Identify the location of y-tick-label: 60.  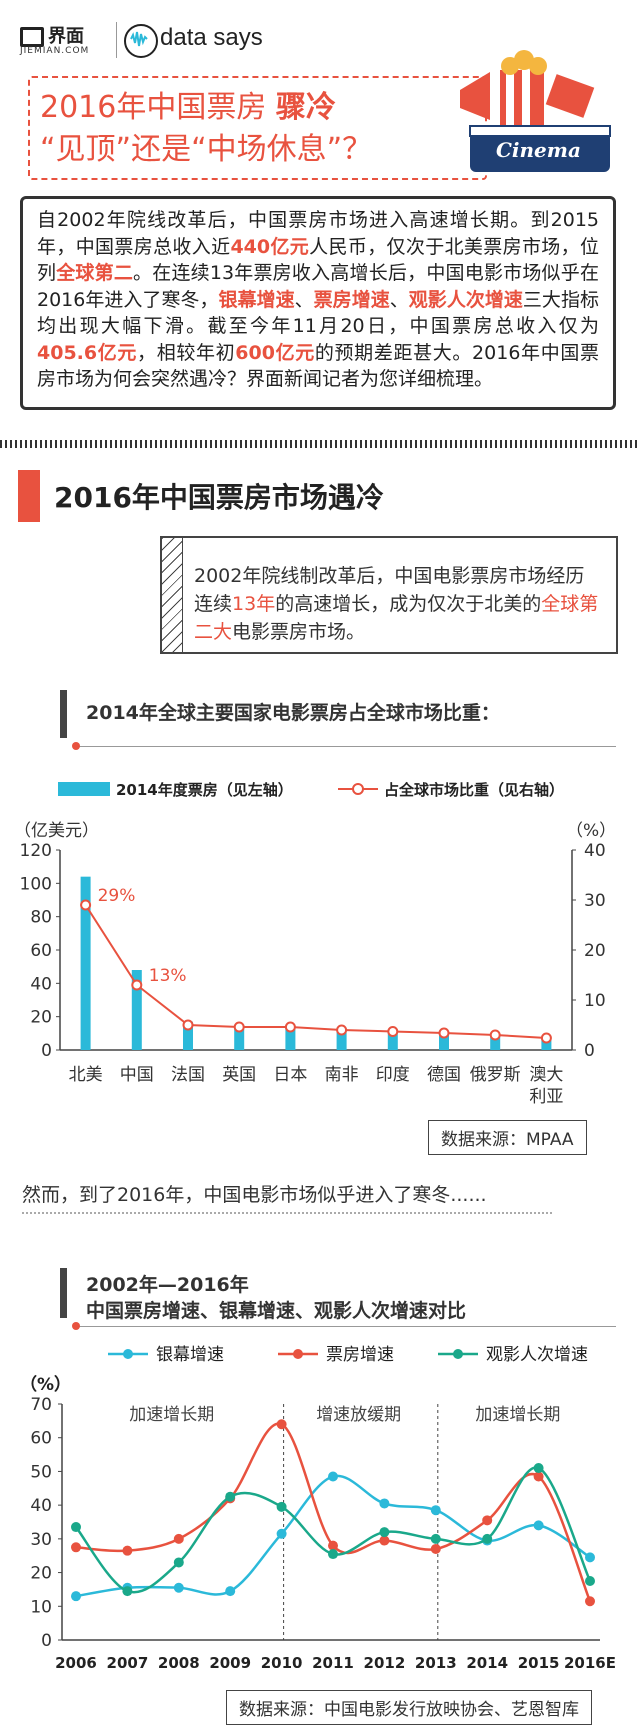
(41, 1439).